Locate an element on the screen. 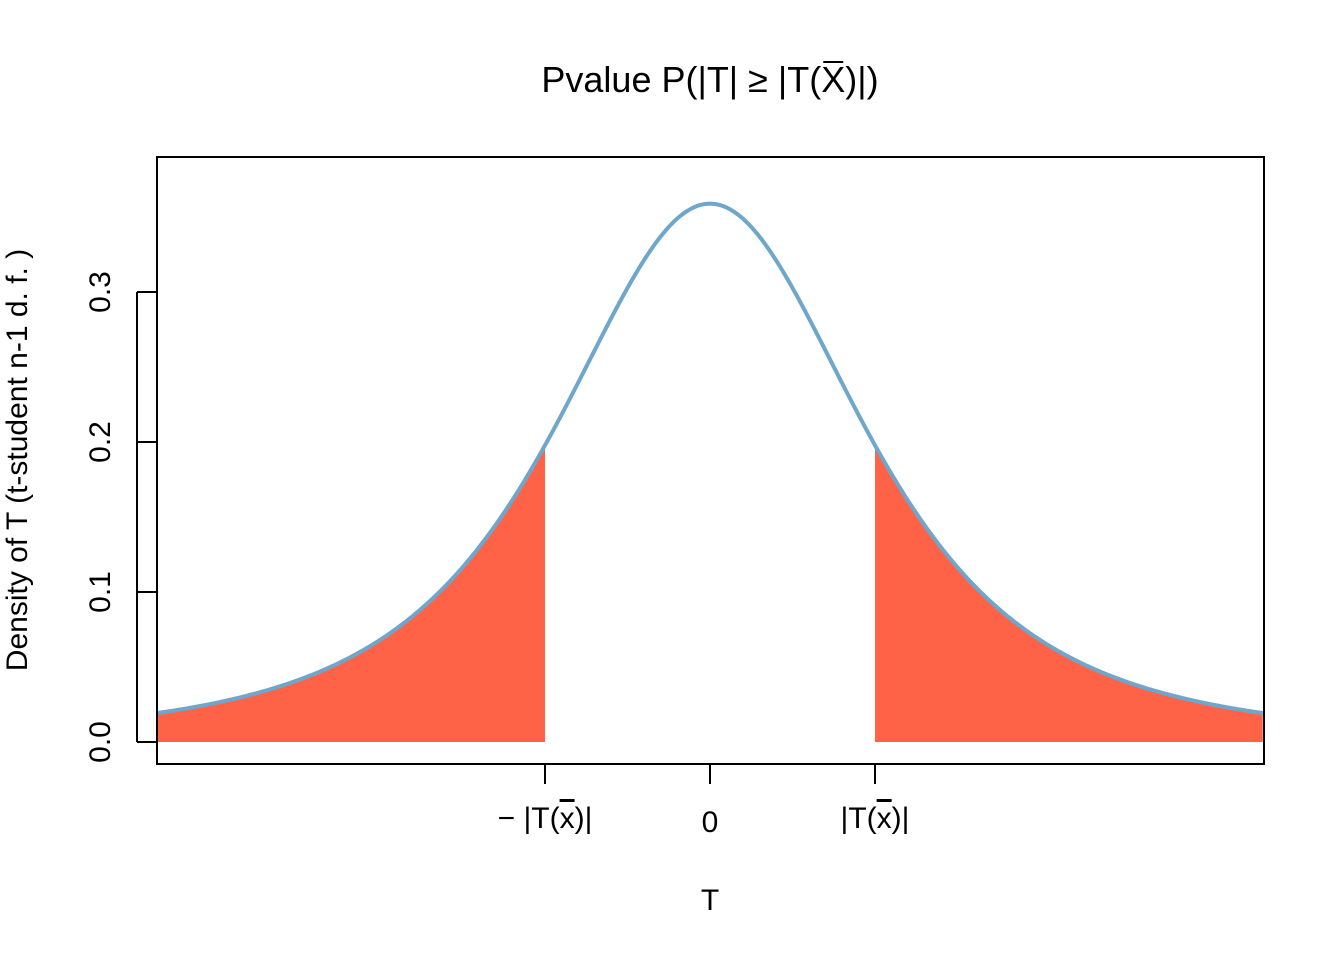 The width and height of the screenshot is (1344, 960). y-tick-label: 0.0 is located at coordinates (100, 742).